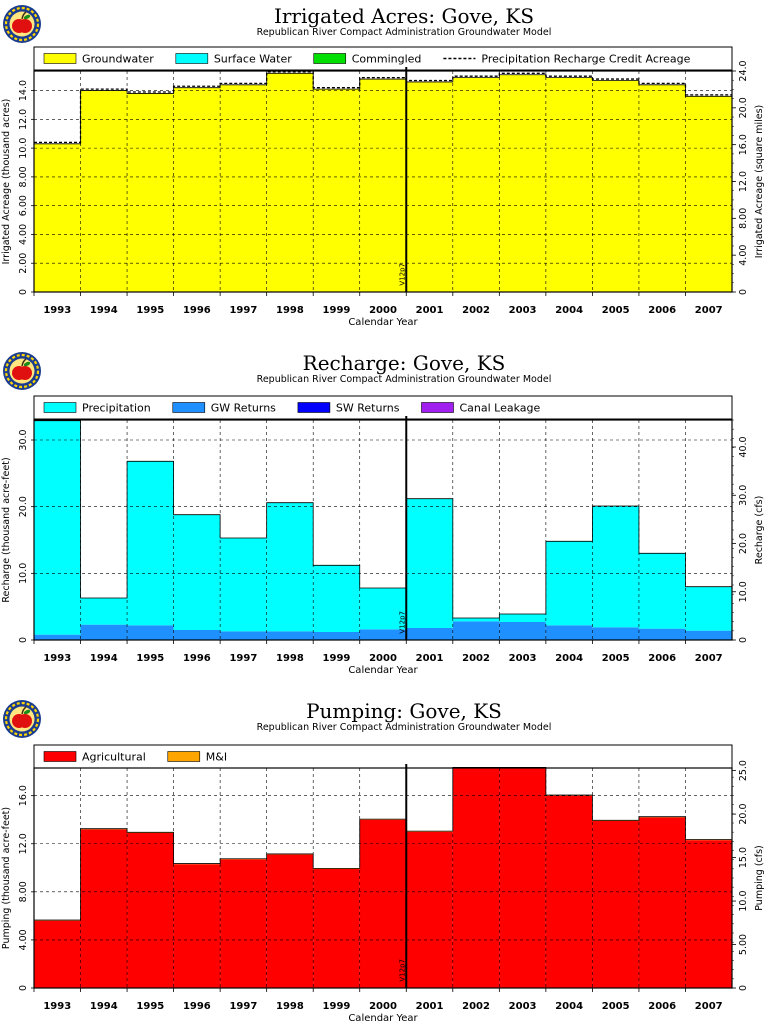  I want to click on legend-label: Precipitation Recharge Credit Acreage, so click(585, 59).